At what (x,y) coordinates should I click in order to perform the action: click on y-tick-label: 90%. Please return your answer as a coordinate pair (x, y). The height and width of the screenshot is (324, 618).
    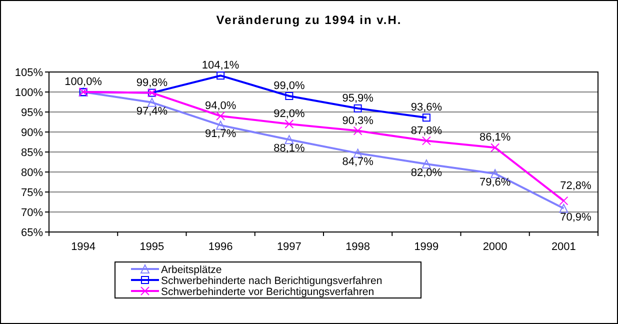
    Looking at the image, I should click on (32, 133).